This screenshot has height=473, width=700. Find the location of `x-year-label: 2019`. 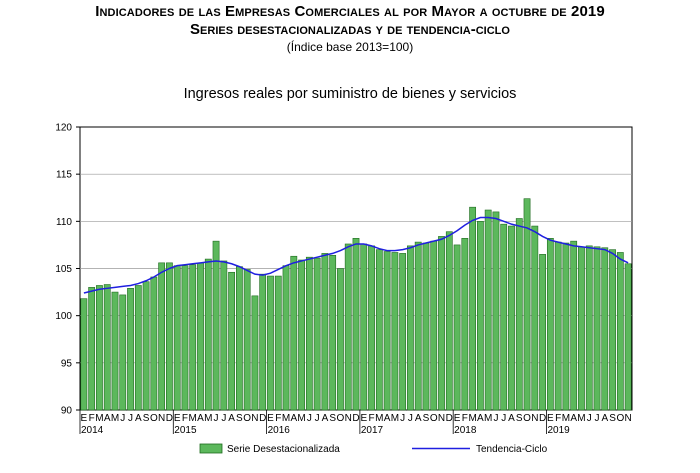

x-year-label: 2019 is located at coordinates (558, 430).